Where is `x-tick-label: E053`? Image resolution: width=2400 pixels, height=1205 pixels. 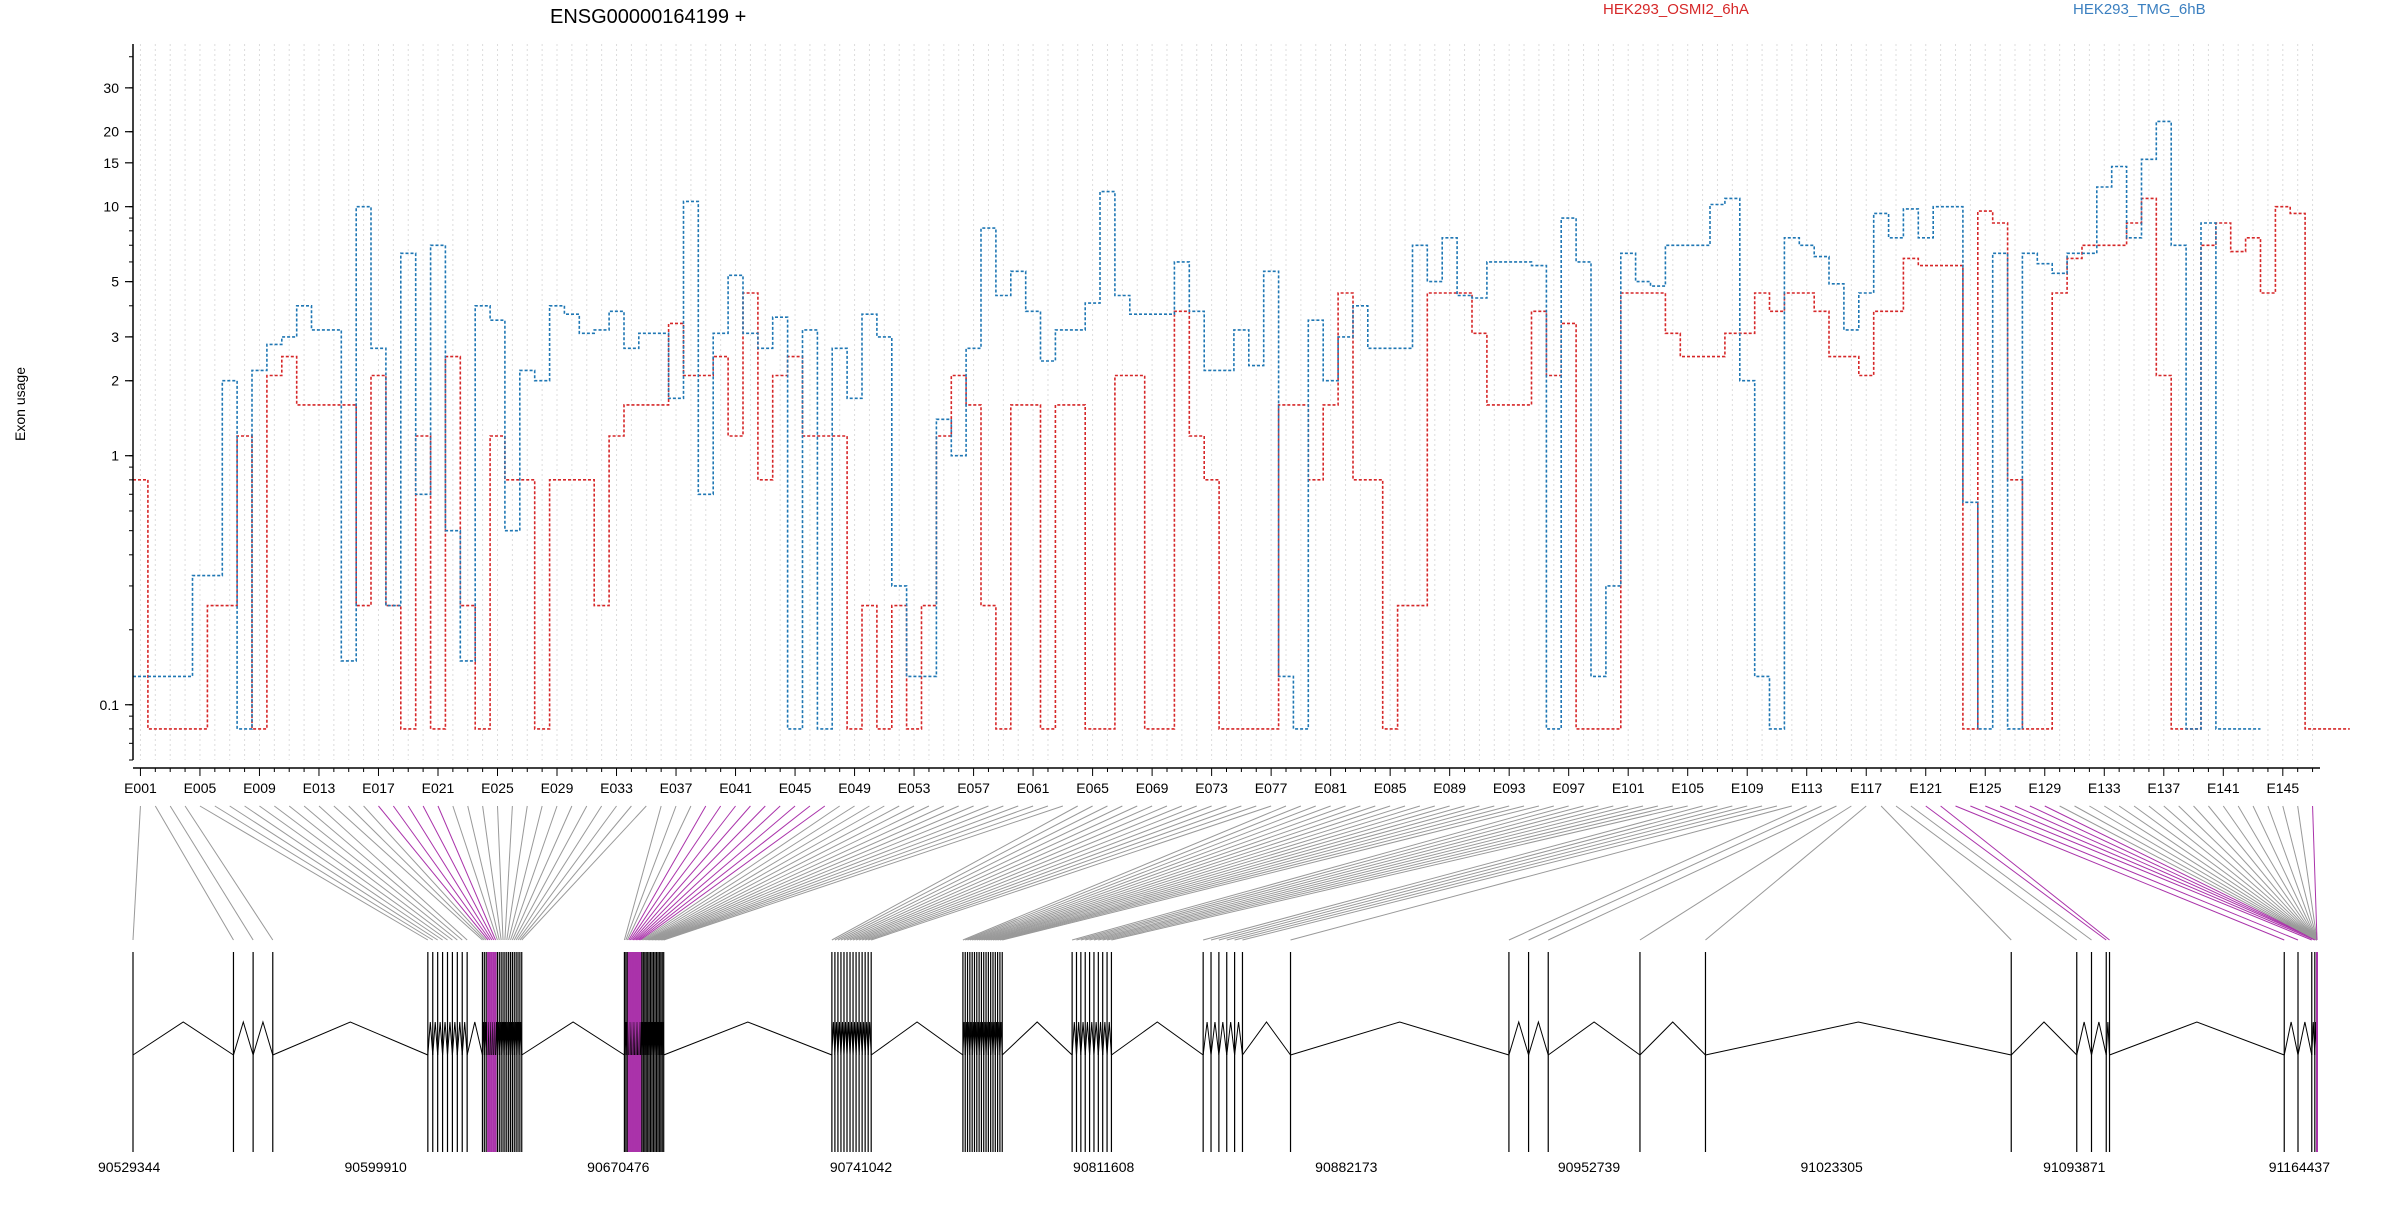 x-tick-label: E053 is located at coordinates (914, 788).